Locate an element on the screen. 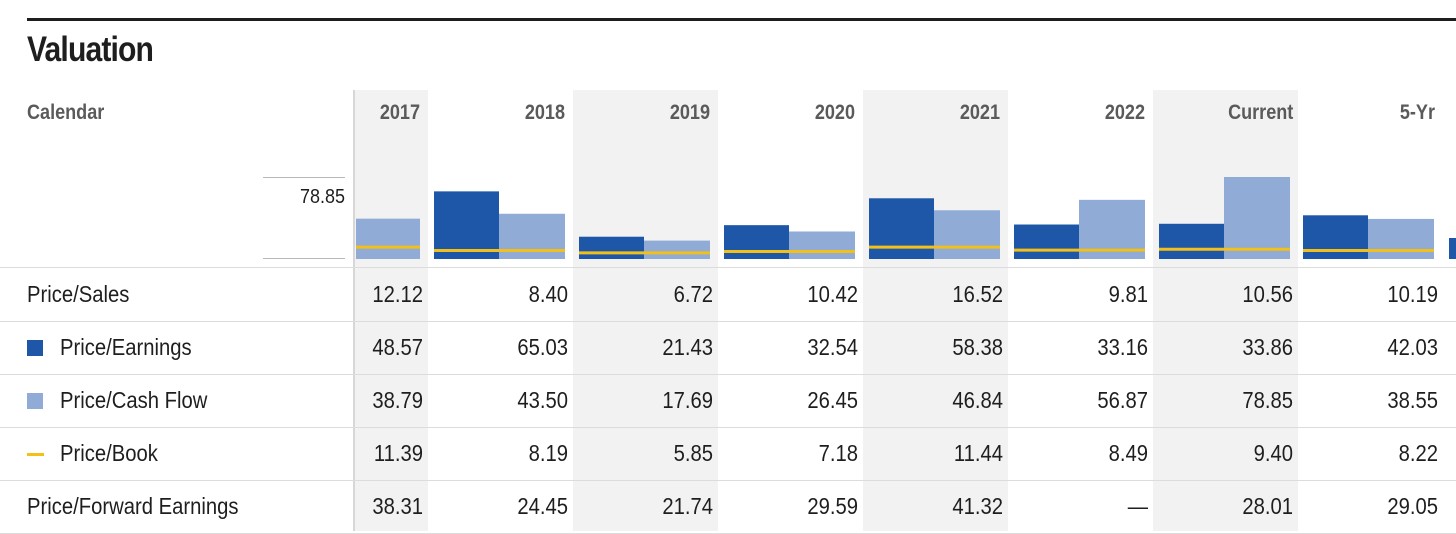 Image resolution: width=1456 pixels, height=534 pixels. table-cell: 21.74 is located at coordinates (687, 506).